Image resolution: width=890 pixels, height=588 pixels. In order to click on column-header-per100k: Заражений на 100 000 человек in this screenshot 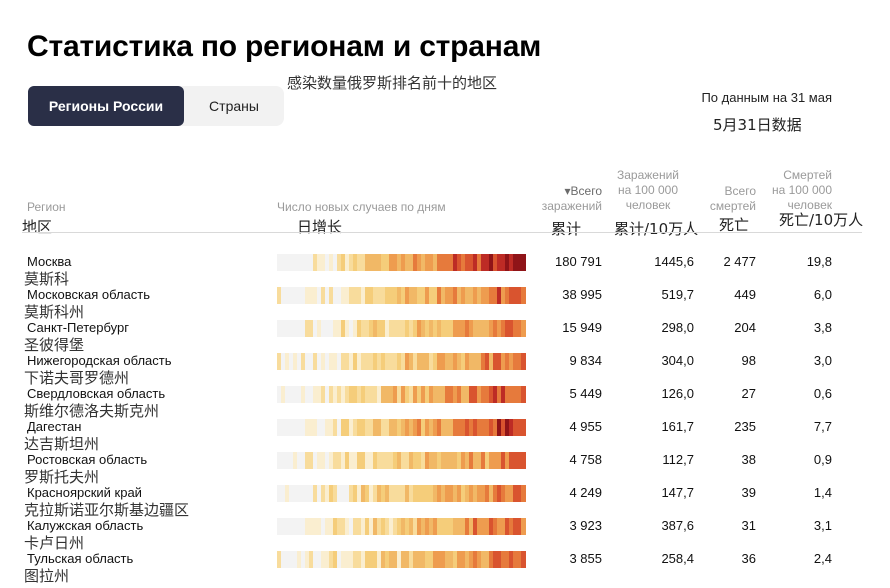, I will do `click(648, 190)`.